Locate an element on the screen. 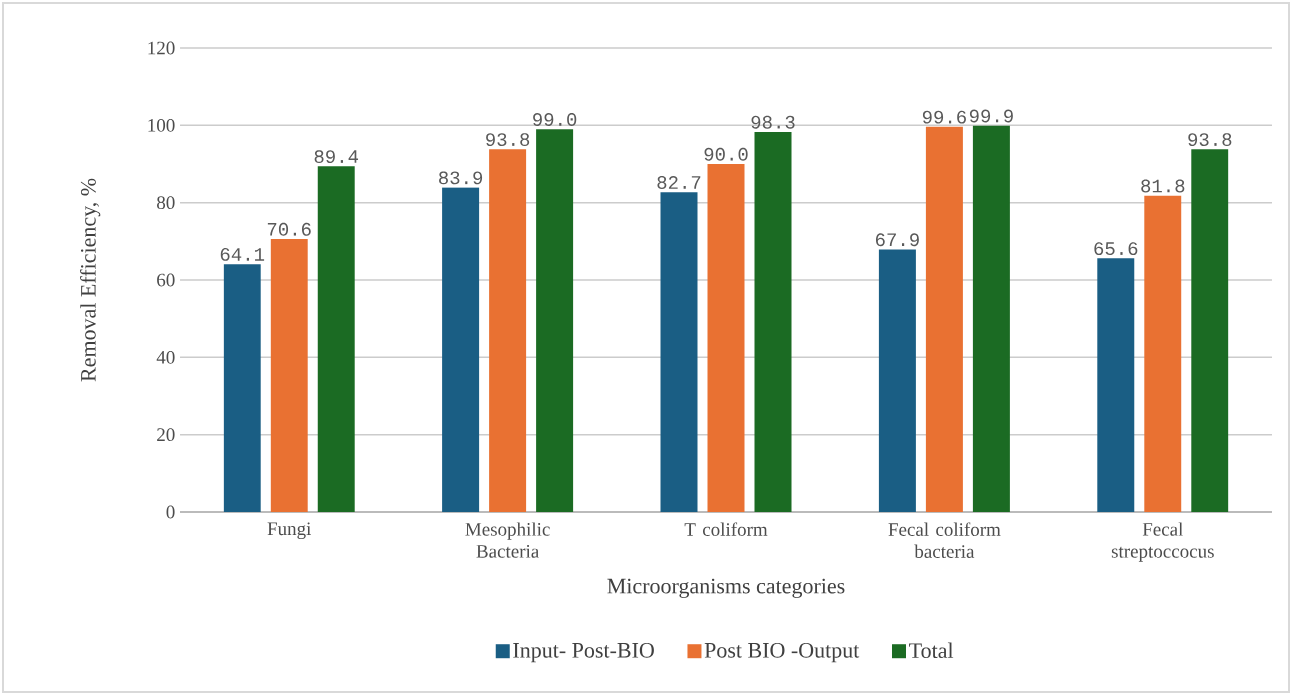 This screenshot has height=695, width=1292. y-tick-label: 20 is located at coordinates (166, 435).